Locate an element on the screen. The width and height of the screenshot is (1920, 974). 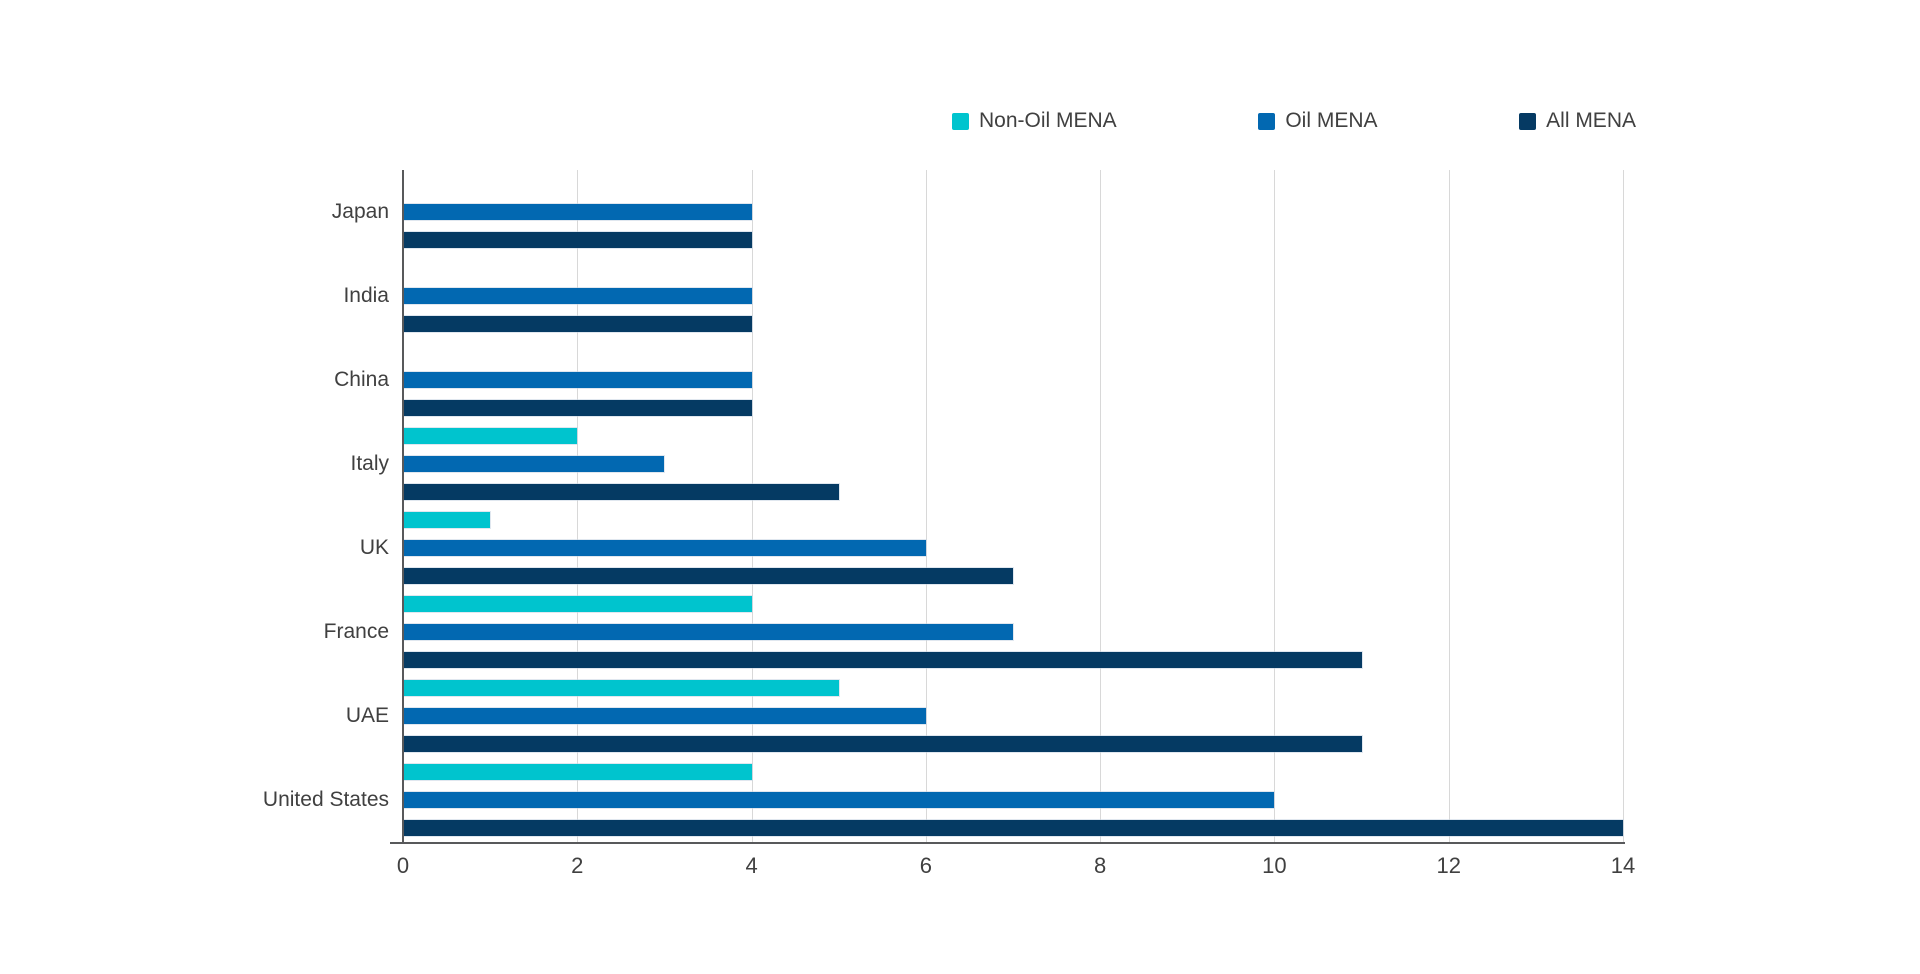
x-axis-line is located at coordinates (1007, 843).